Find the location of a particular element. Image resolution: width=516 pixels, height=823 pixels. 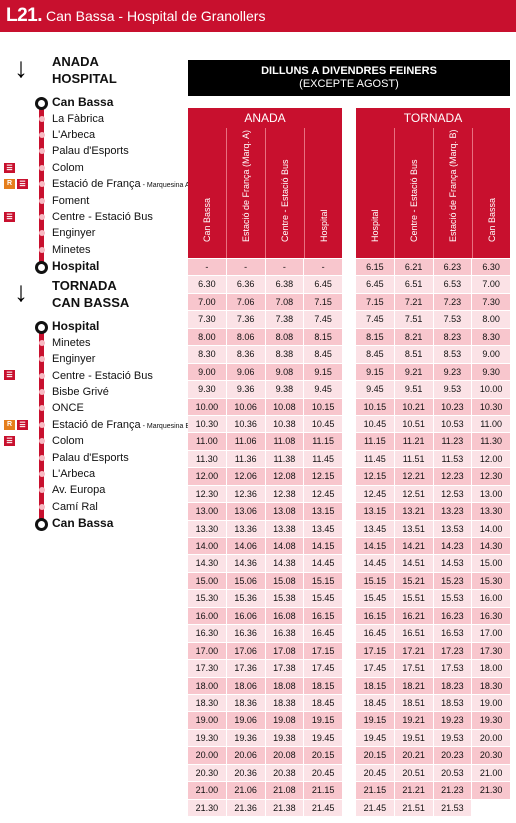

route-stop: ☰ Centre - Estació Bus is located at coordinates (92, 375).